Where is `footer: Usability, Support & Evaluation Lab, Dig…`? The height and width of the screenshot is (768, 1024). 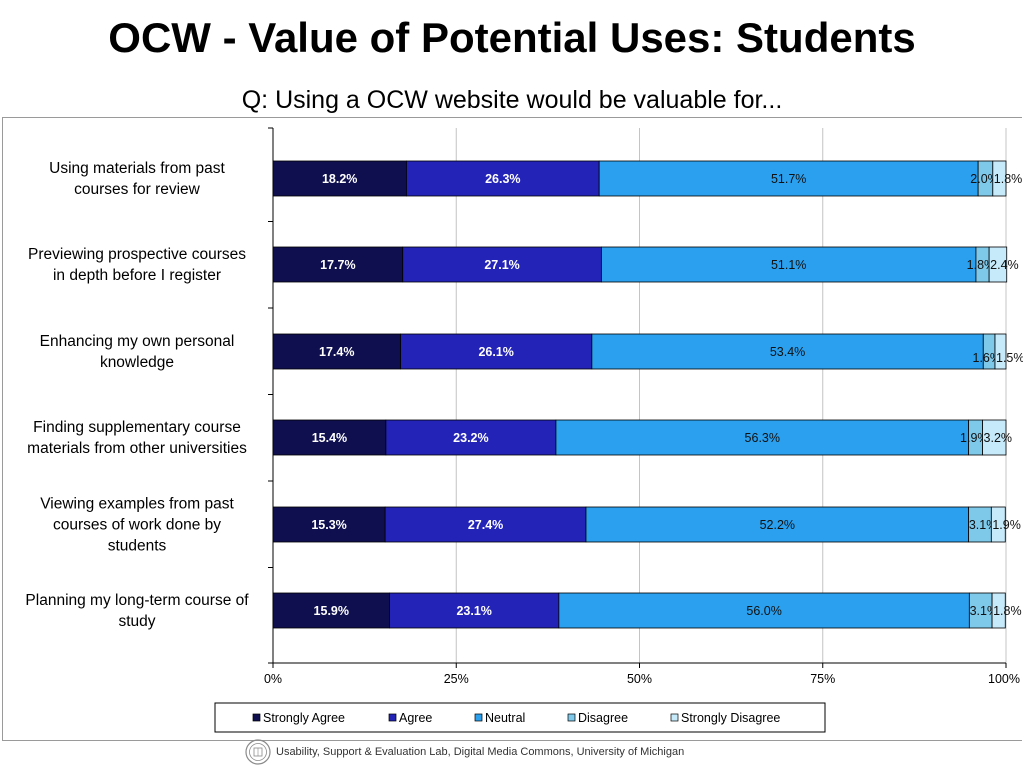 footer: Usability, Support & Evaluation Lab, Dig… is located at coordinates (464, 752).